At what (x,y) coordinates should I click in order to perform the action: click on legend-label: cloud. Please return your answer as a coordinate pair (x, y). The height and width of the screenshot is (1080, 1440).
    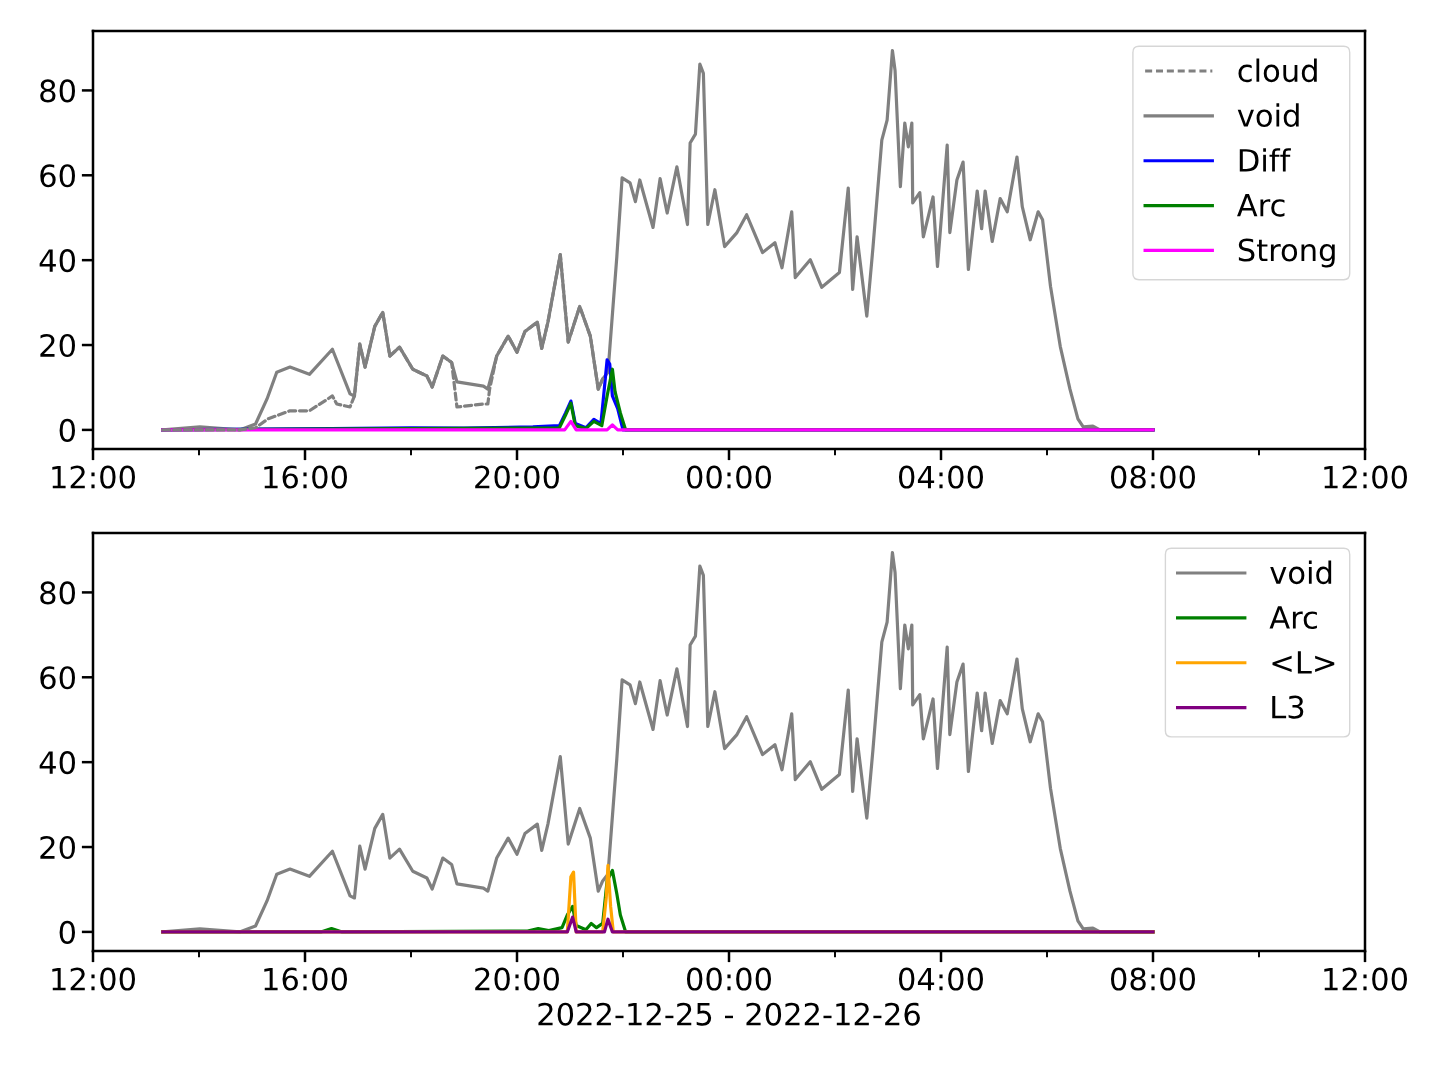
    Looking at the image, I should click on (1277, 70).